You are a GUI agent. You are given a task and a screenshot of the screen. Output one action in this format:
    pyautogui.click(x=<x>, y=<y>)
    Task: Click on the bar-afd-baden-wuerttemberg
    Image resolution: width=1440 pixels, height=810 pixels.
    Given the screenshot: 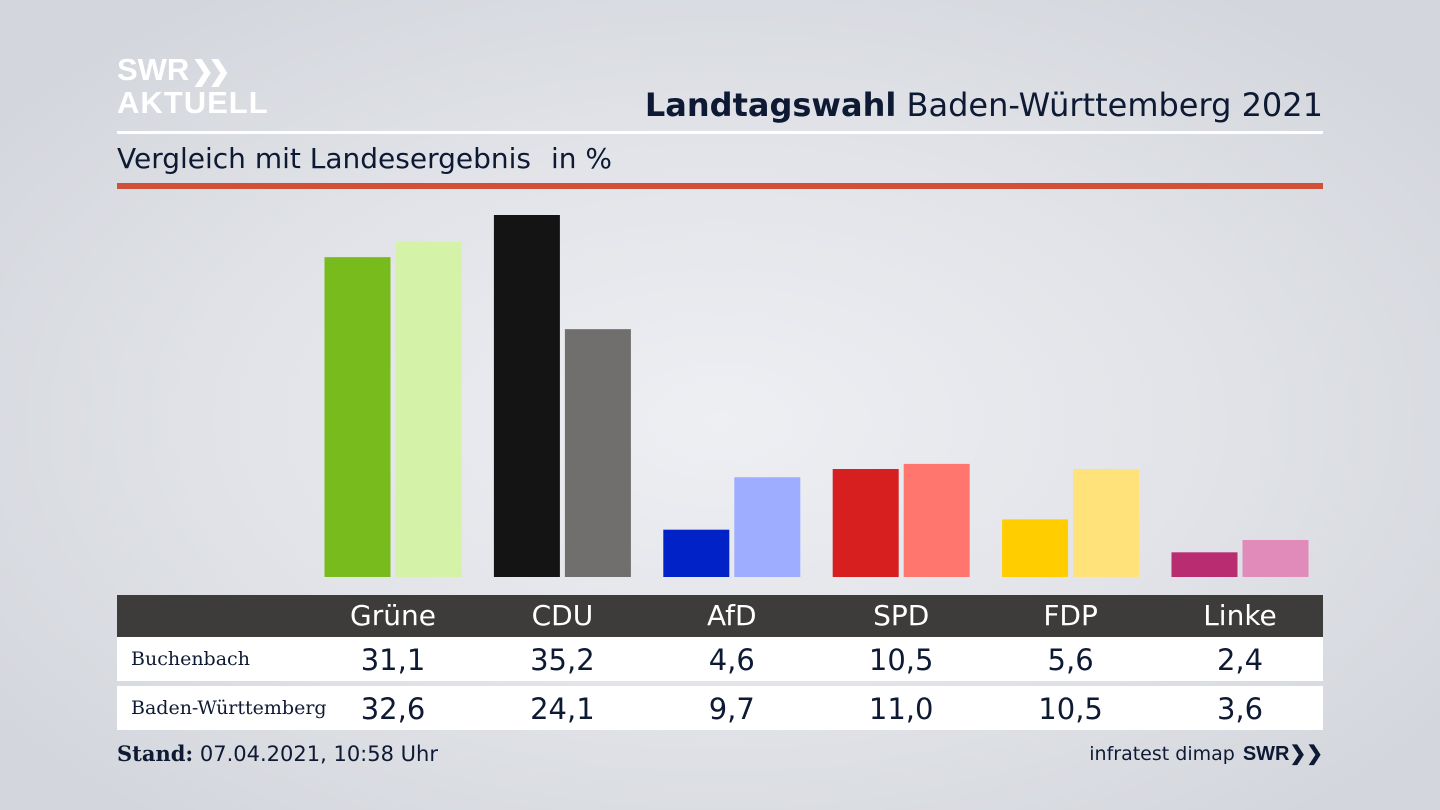 What is the action you would take?
    pyautogui.click(x=767, y=527)
    